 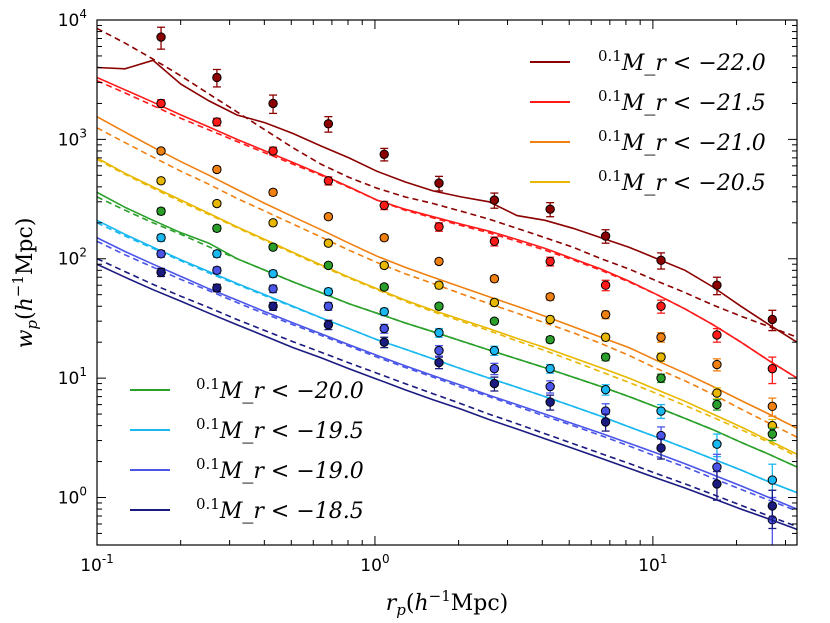 I want to click on legend-label: 0.1M_r < −19.5, so click(x=280, y=429).